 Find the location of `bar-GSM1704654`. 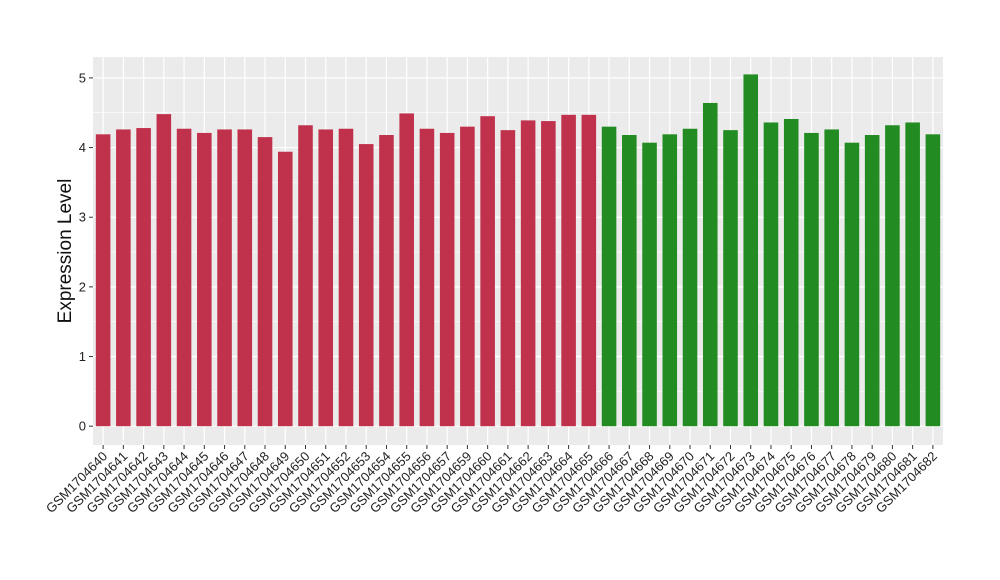

bar-GSM1704654 is located at coordinates (386, 281).